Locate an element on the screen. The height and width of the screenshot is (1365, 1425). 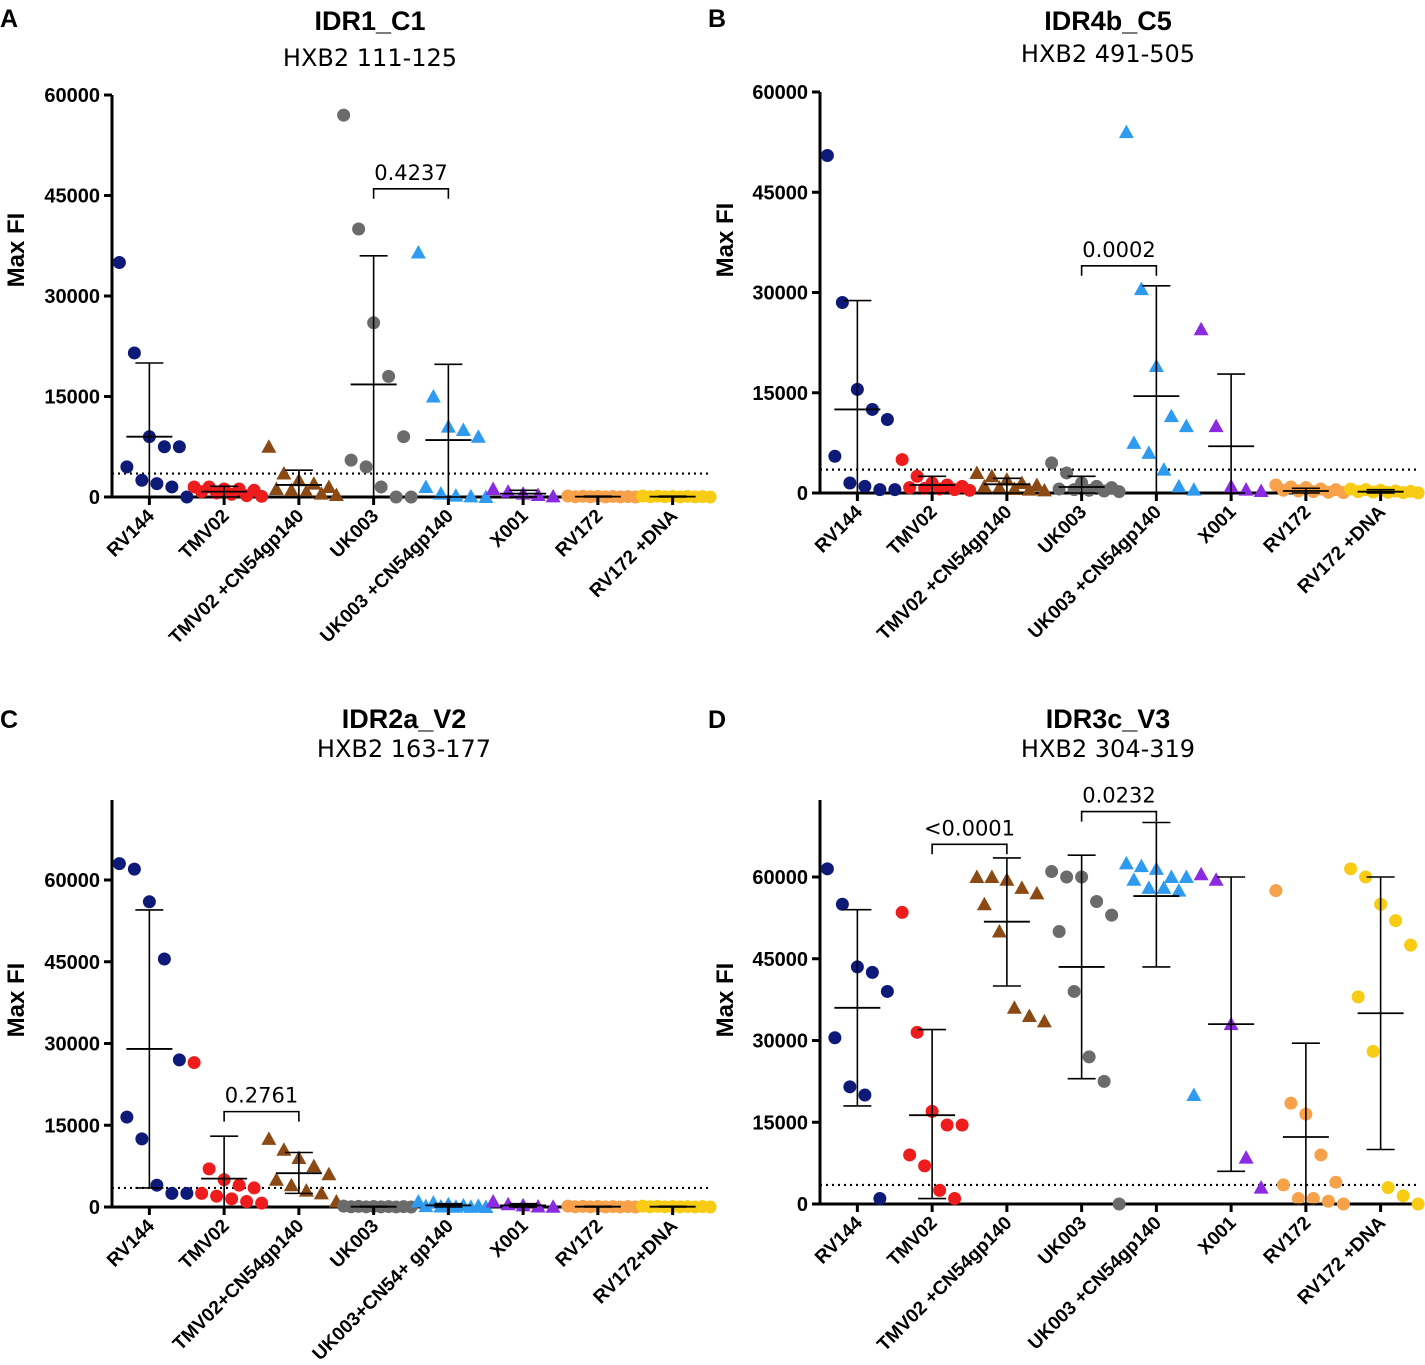
p-value-label: <0.0001 is located at coordinates (969, 828).